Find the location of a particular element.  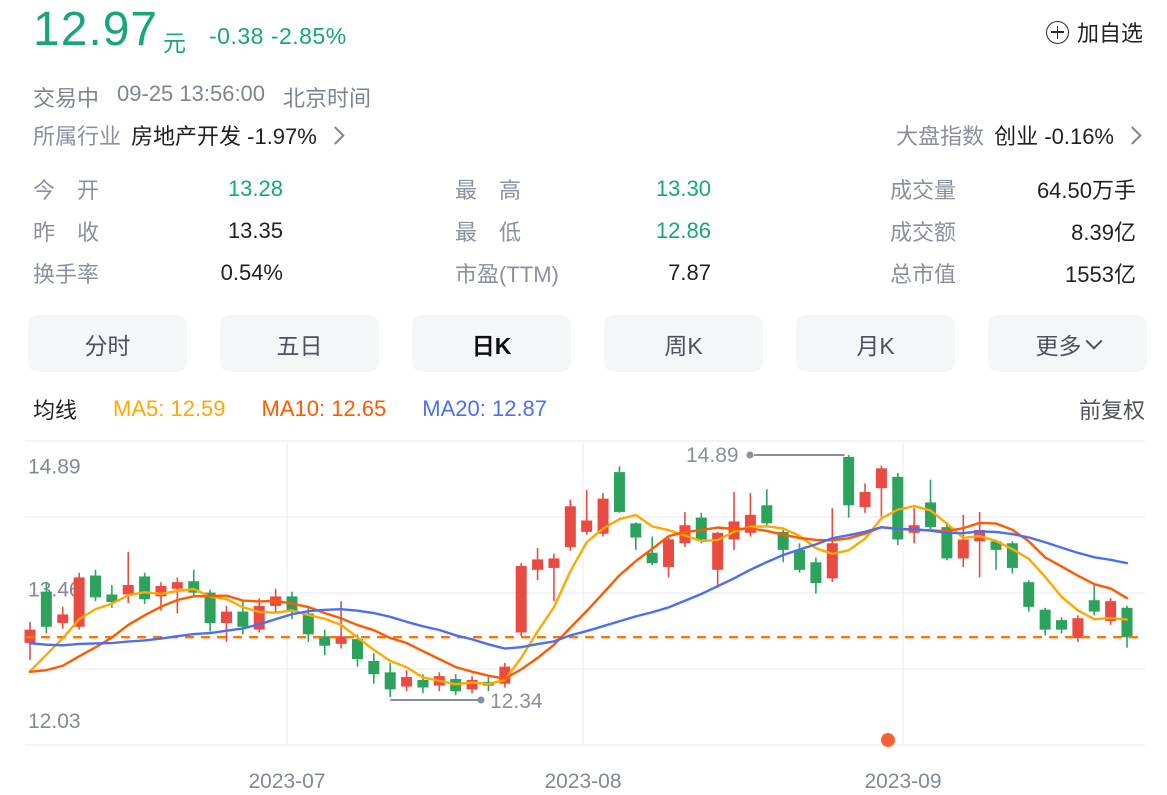

market-index-value: 创业 -0.16% is located at coordinates (1054, 136).